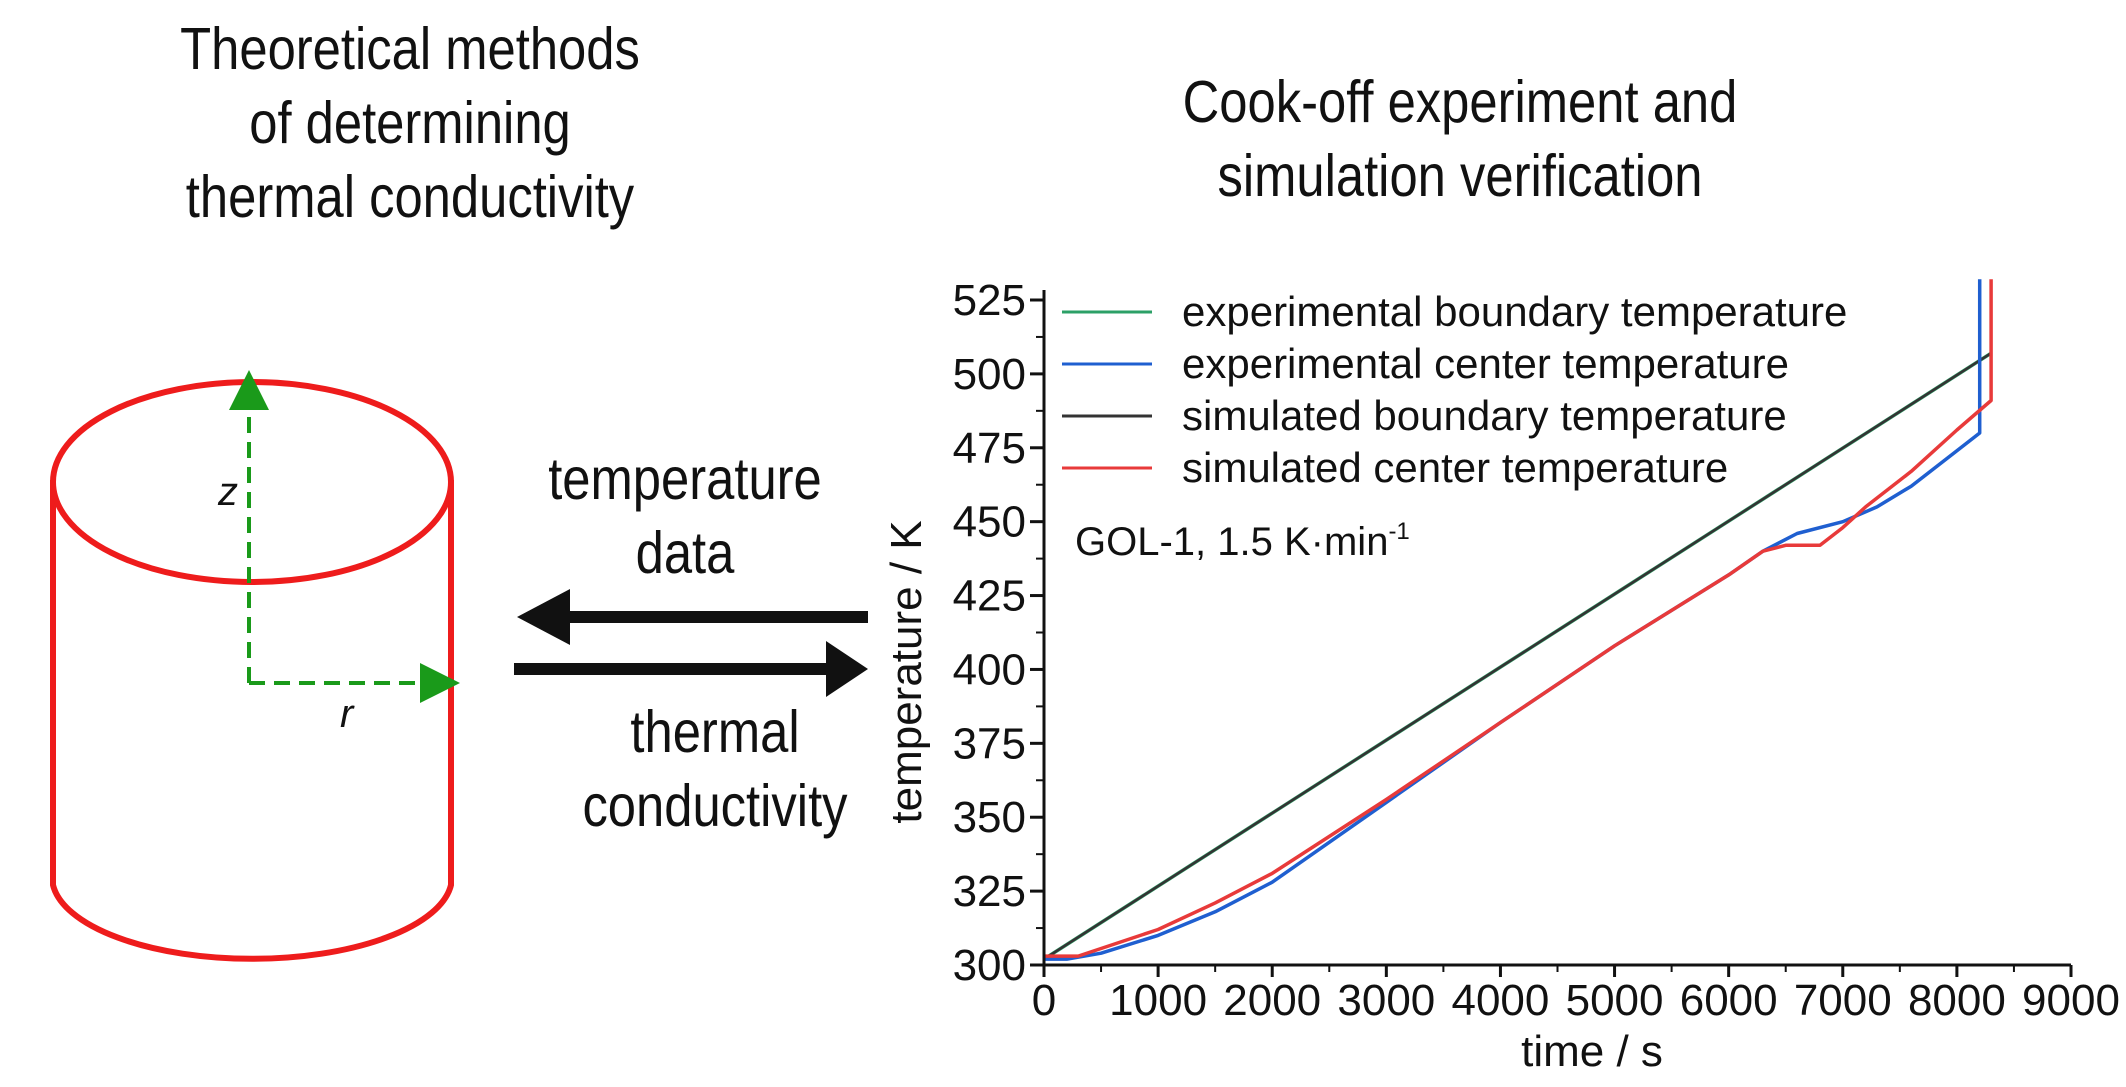 Image resolution: width=2126 pixels, height=1087 pixels. Describe the element at coordinates (989, 596) in the screenshot. I see `y-tick-label: 425` at that location.